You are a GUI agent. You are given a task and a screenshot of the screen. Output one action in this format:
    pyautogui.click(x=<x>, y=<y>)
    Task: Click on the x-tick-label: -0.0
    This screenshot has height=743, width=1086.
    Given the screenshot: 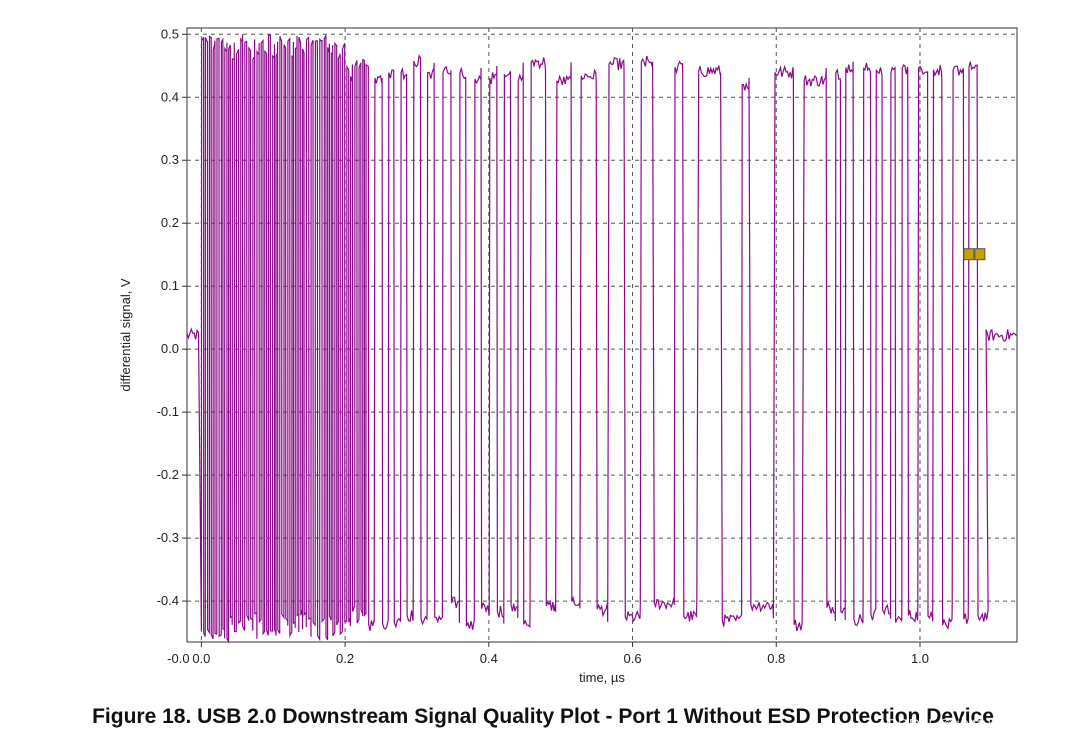 What is the action you would take?
    pyautogui.click(x=178, y=658)
    